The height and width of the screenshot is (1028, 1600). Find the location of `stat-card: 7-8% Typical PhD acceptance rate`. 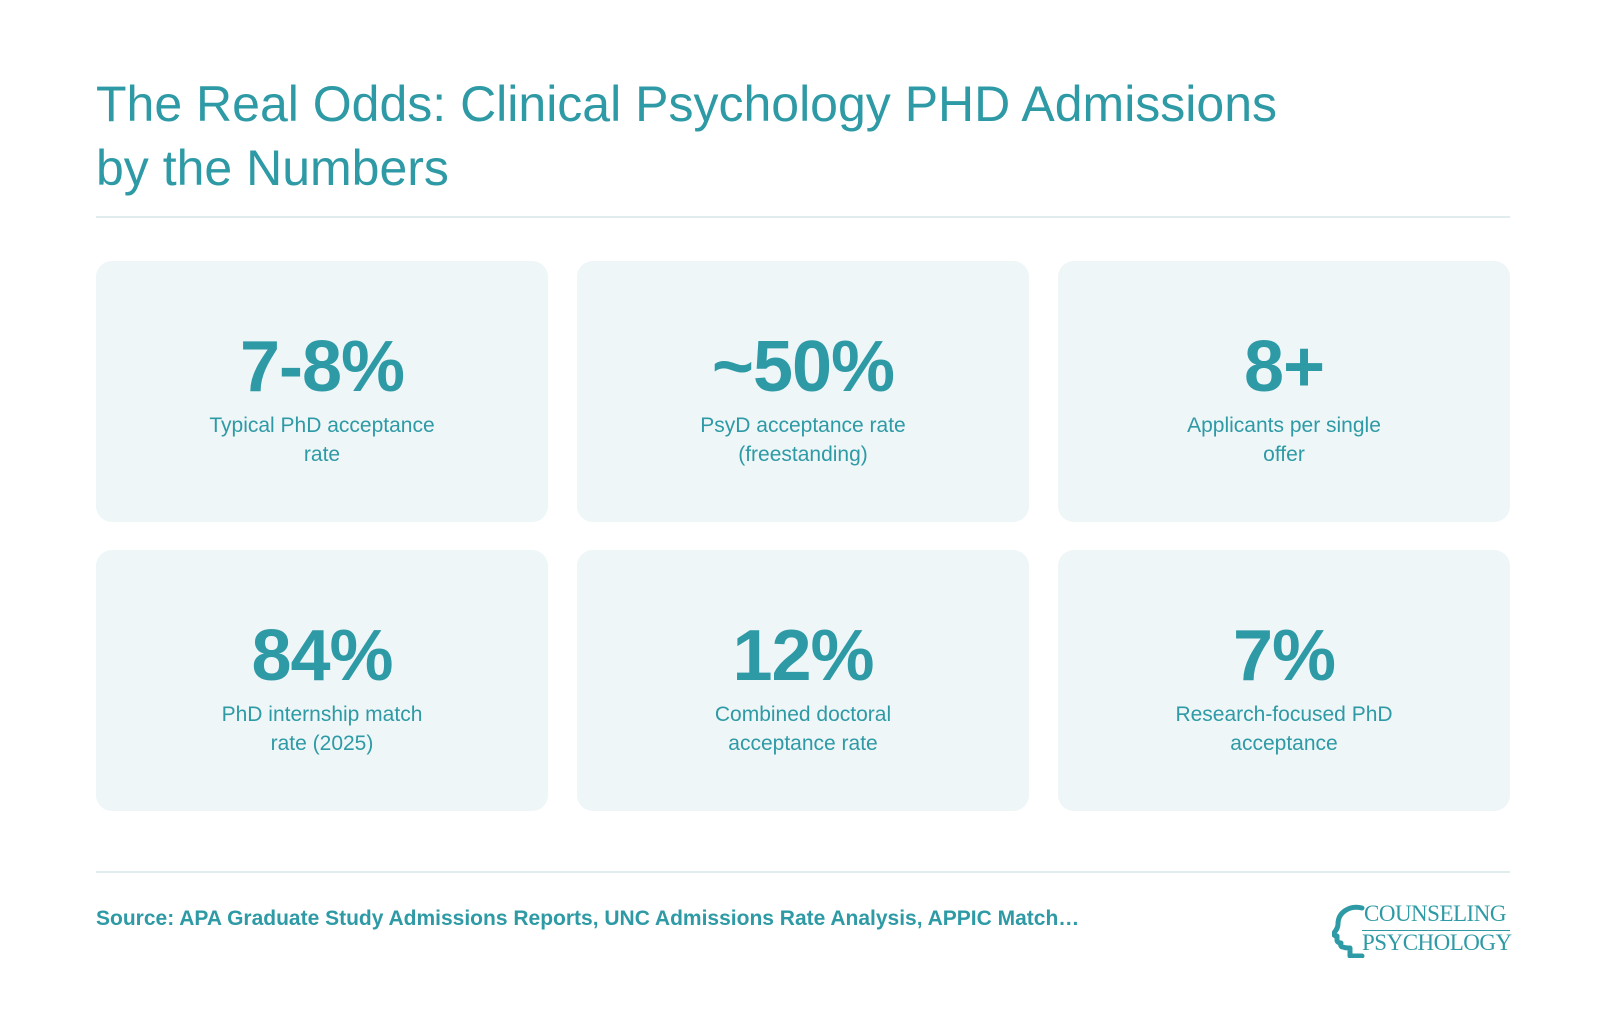

stat-card: 7-8% Typical PhD acceptance rate is located at coordinates (322, 391).